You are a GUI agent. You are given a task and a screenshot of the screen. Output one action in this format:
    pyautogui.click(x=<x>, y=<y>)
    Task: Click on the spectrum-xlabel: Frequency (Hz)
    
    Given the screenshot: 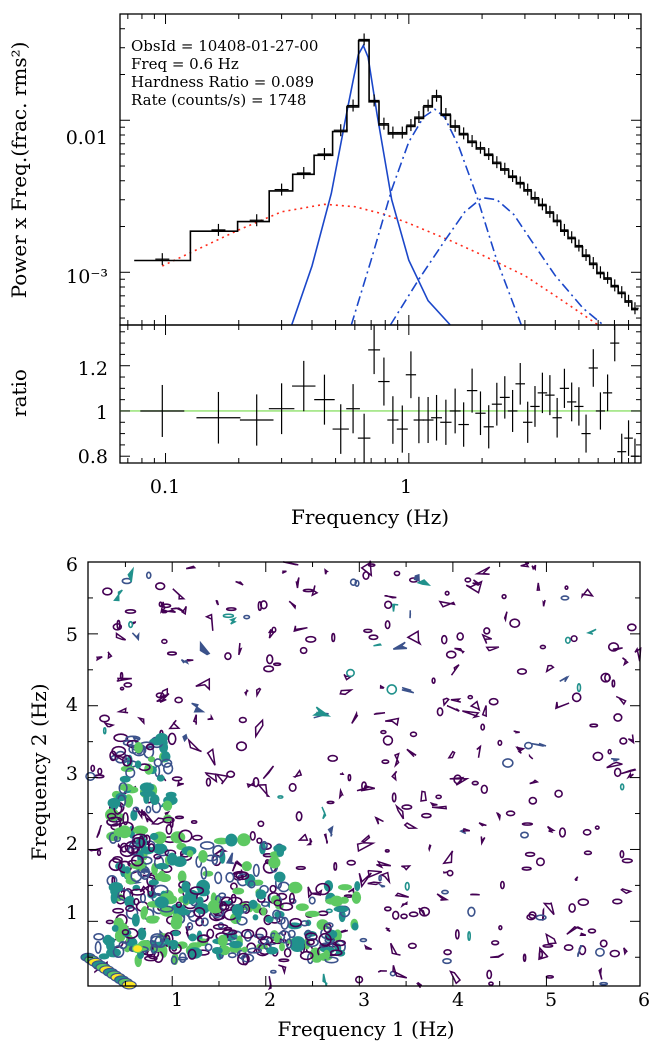 What is the action you would take?
    pyautogui.click(x=370, y=517)
    